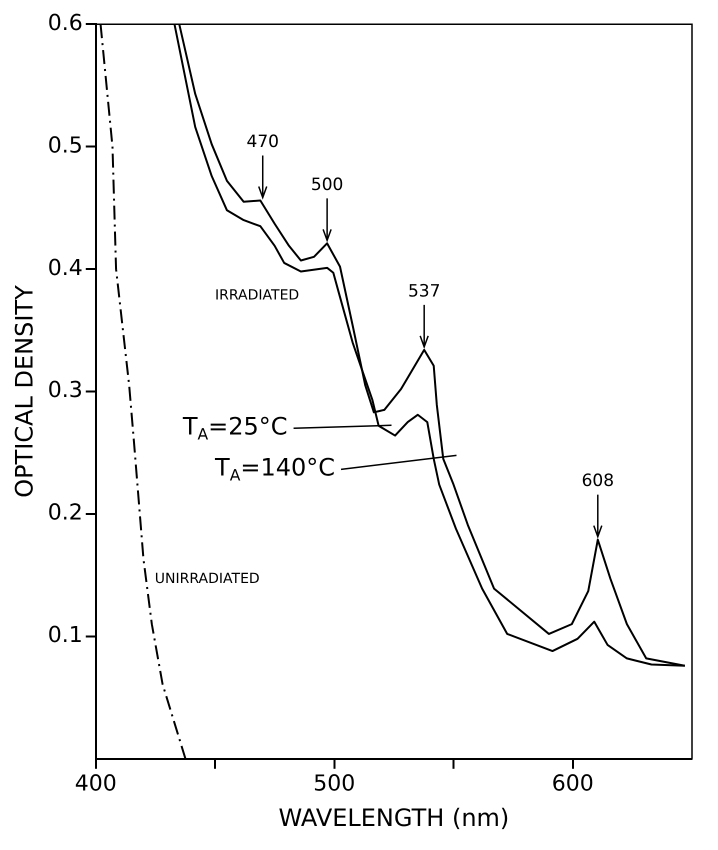 This screenshot has width=718, height=850. What do you see at coordinates (95, 784) in the screenshot?
I see `x-tick-label: 400` at bounding box center [95, 784].